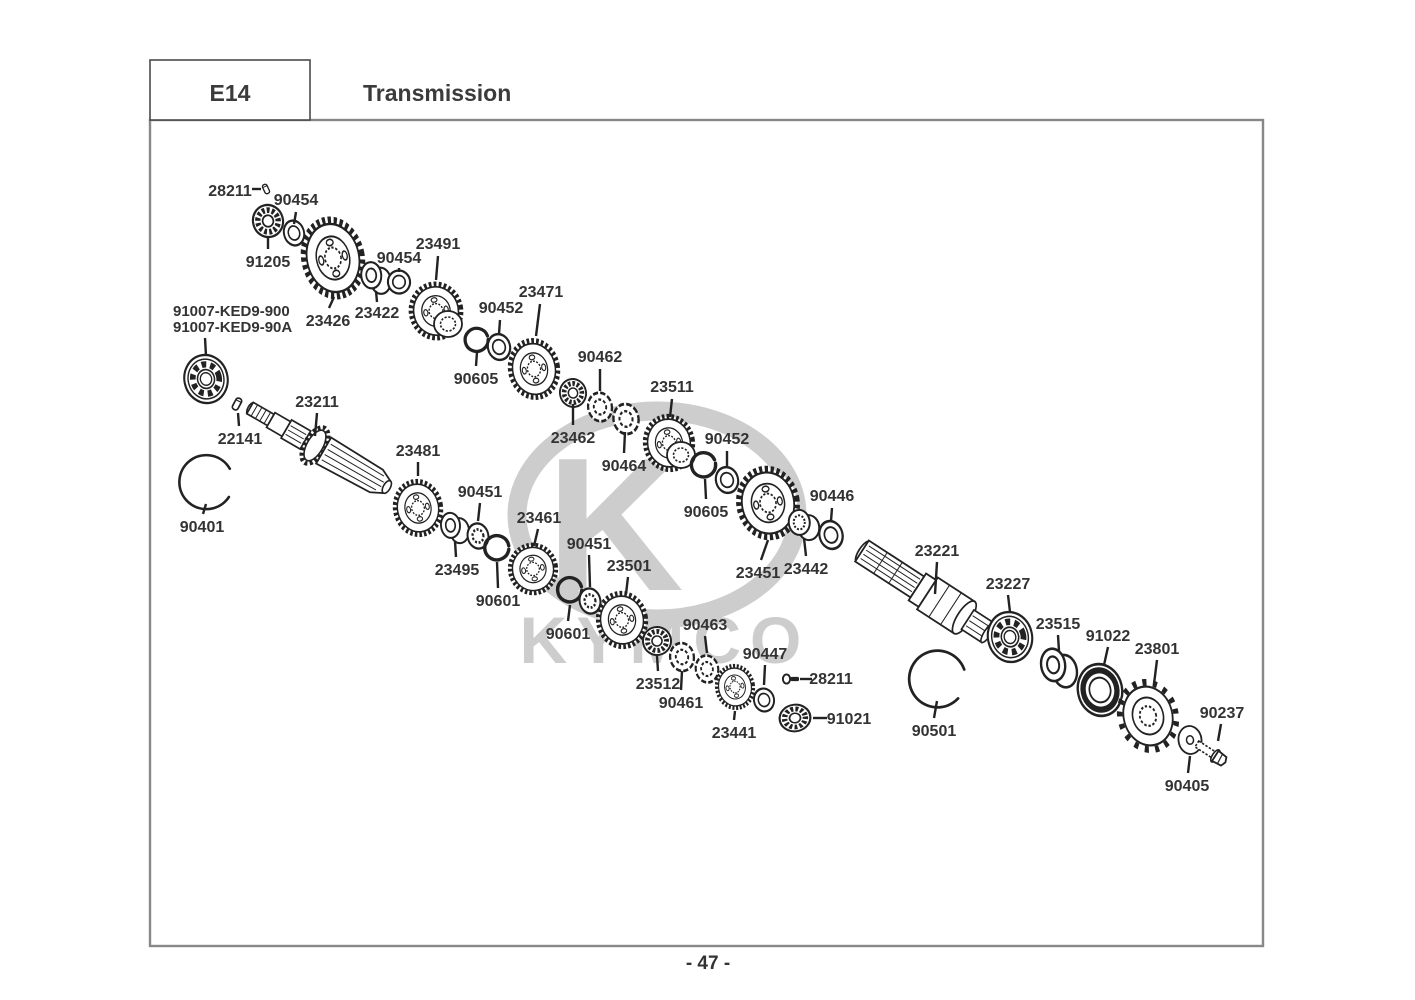 This screenshot has width=1415, height=1000. What do you see at coordinates (399, 258) in the screenshot?
I see `label-90454-b: 90454` at bounding box center [399, 258].